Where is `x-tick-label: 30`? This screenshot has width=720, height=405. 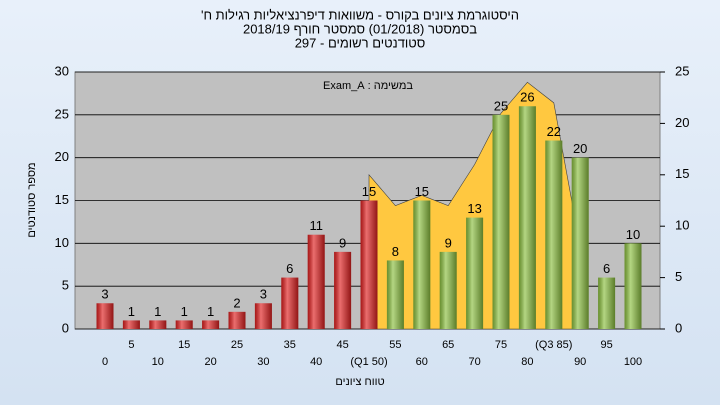
x-tick-label: 30 is located at coordinates (263, 362).